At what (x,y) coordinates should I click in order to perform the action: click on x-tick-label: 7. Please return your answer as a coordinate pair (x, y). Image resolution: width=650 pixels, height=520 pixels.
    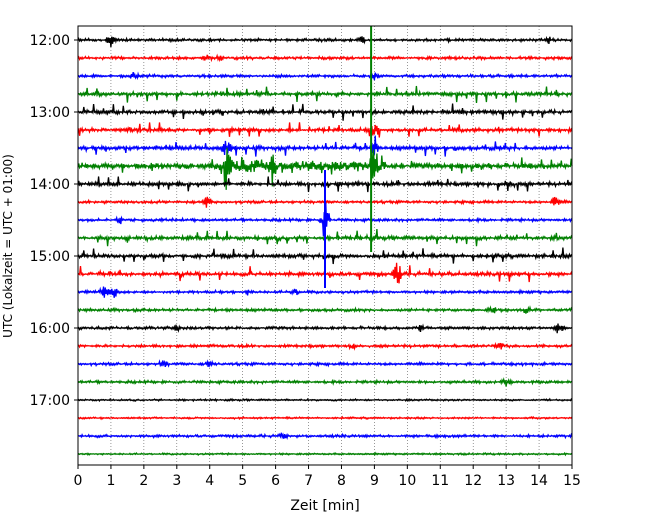
    Looking at the image, I should click on (308, 481).